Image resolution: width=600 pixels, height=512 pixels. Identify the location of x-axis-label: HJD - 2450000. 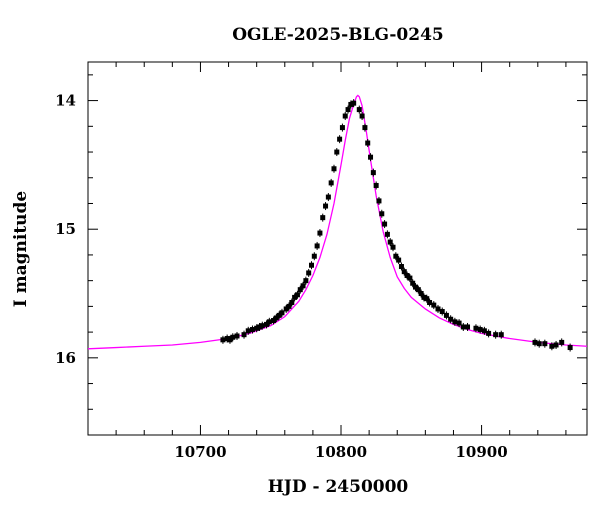
(338, 487).